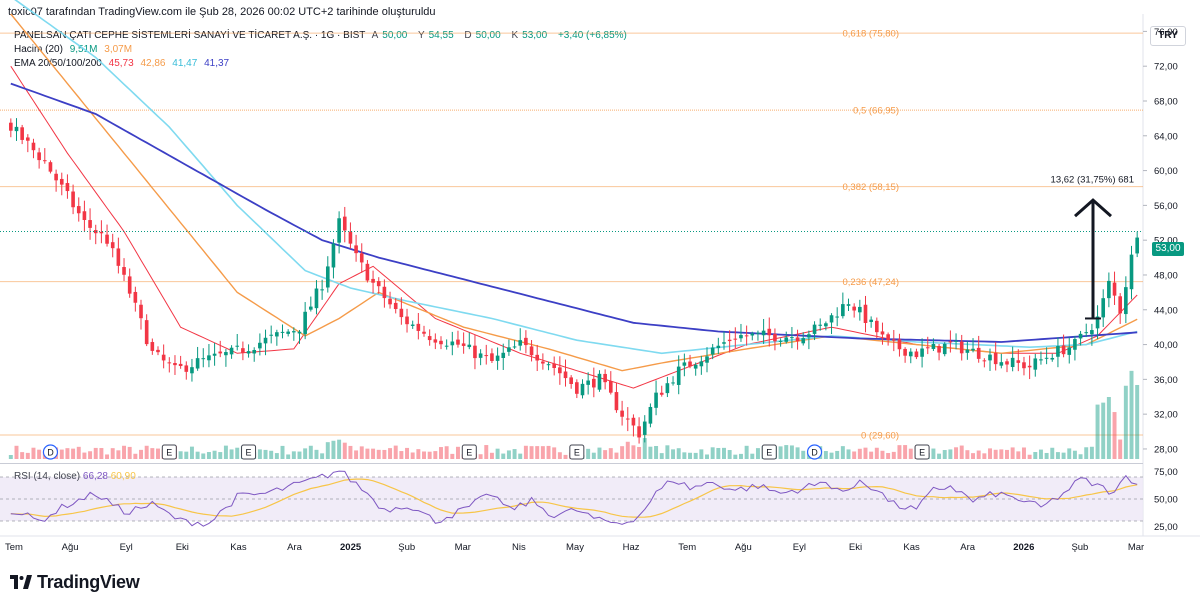 The width and height of the screenshot is (1200, 608). What do you see at coordinates (469, 452) in the screenshot?
I see `earnings-marker: E` at bounding box center [469, 452].